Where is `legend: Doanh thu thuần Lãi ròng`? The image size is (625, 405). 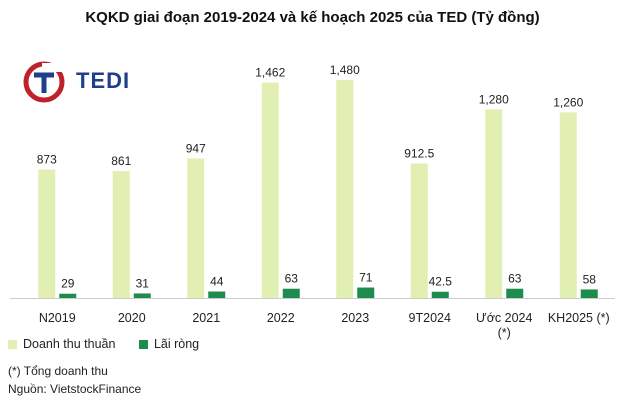
legend: Doanh thu thuần Lãi ròng is located at coordinates (113, 344).